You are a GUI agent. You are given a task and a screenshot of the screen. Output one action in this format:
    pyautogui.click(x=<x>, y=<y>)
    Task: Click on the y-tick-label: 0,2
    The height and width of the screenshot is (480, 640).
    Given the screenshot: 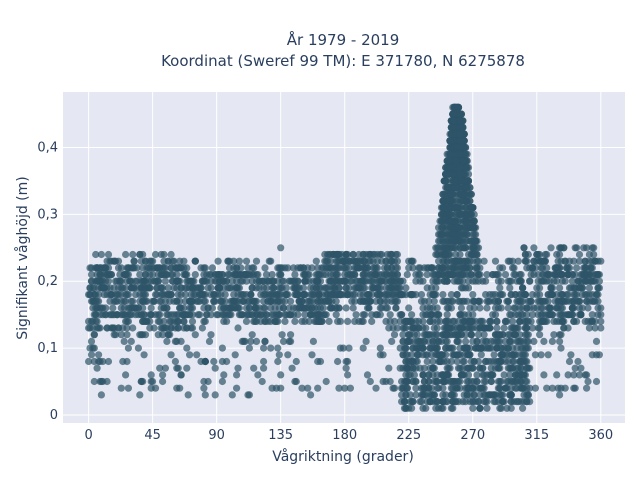 What is the action you would take?
    pyautogui.click(x=47, y=281)
    